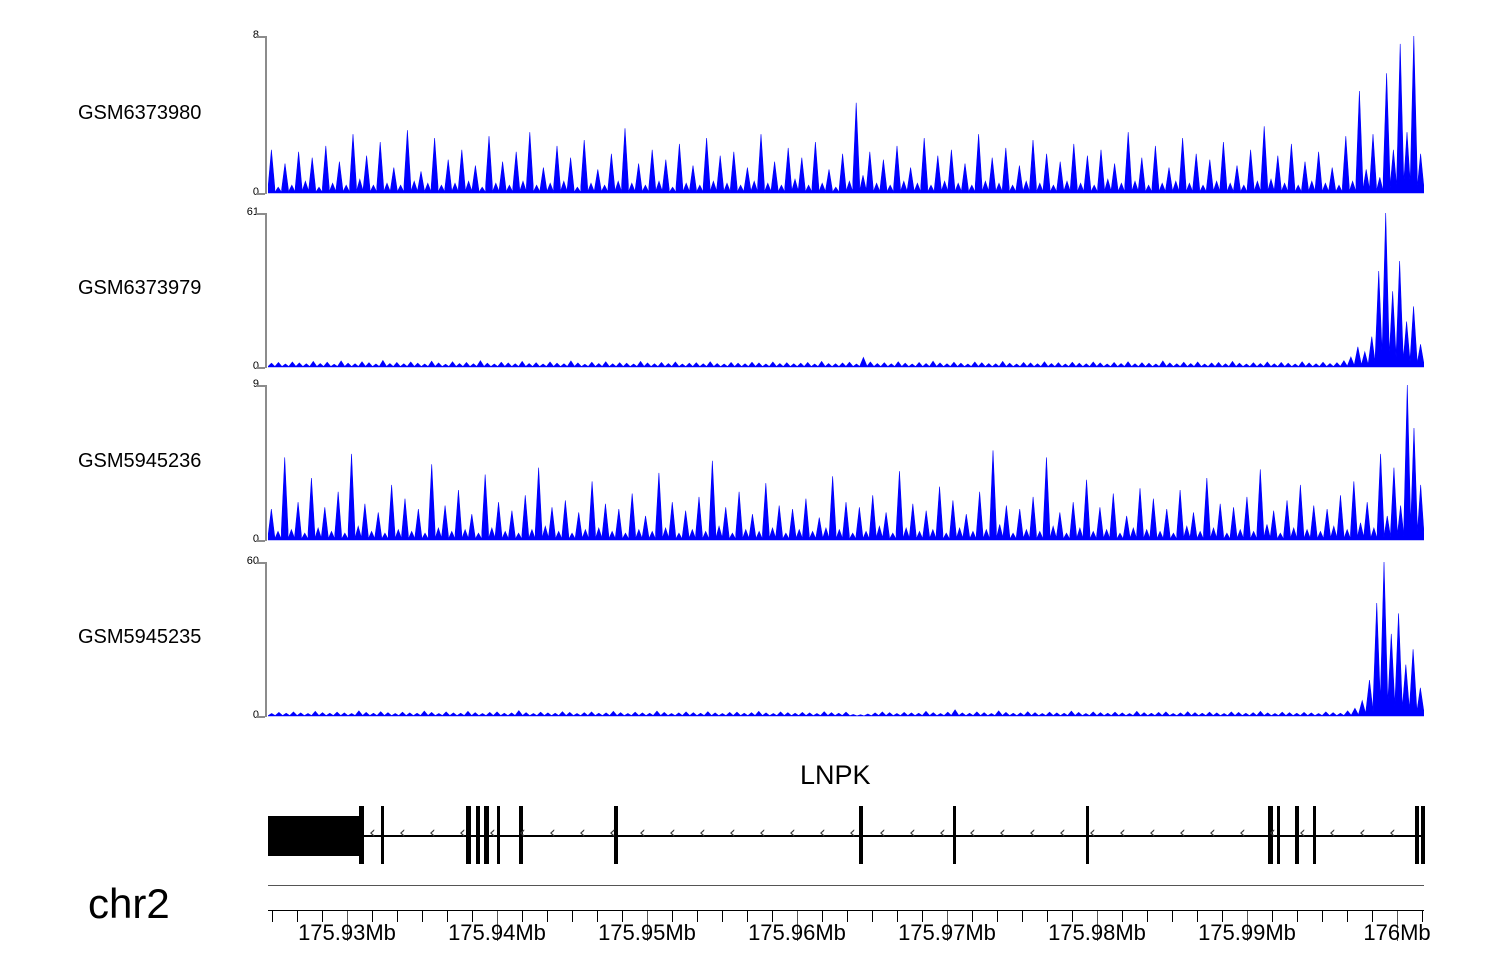 The height and width of the screenshot is (980, 1500). I want to click on ruler-tick-label: 175.99Mb, so click(1247, 932).